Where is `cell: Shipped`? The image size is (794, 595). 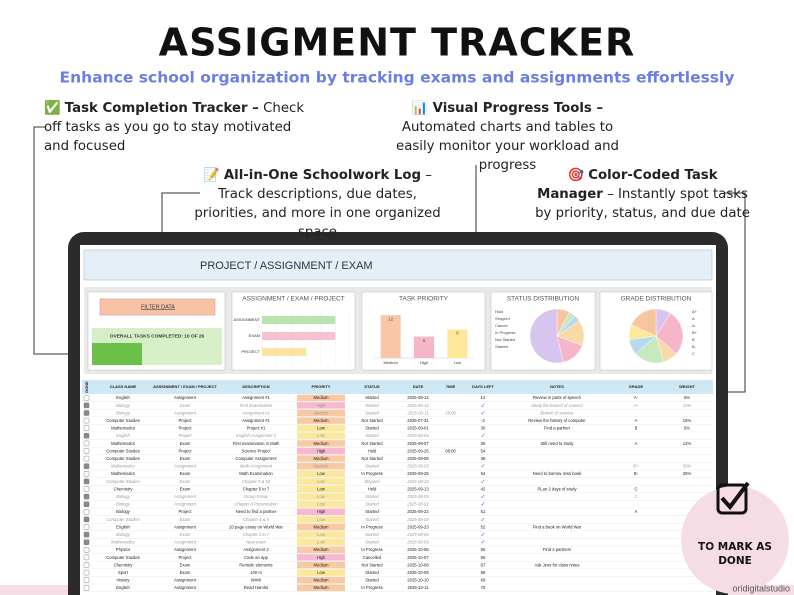 cell: Shipped is located at coordinates (372, 481).